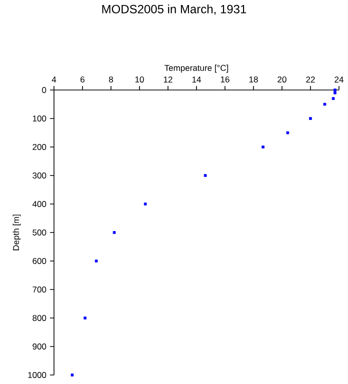  Describe the element at coordinates (39, 175) in the screenshot. I see `y-tick-label: 300` at that location.